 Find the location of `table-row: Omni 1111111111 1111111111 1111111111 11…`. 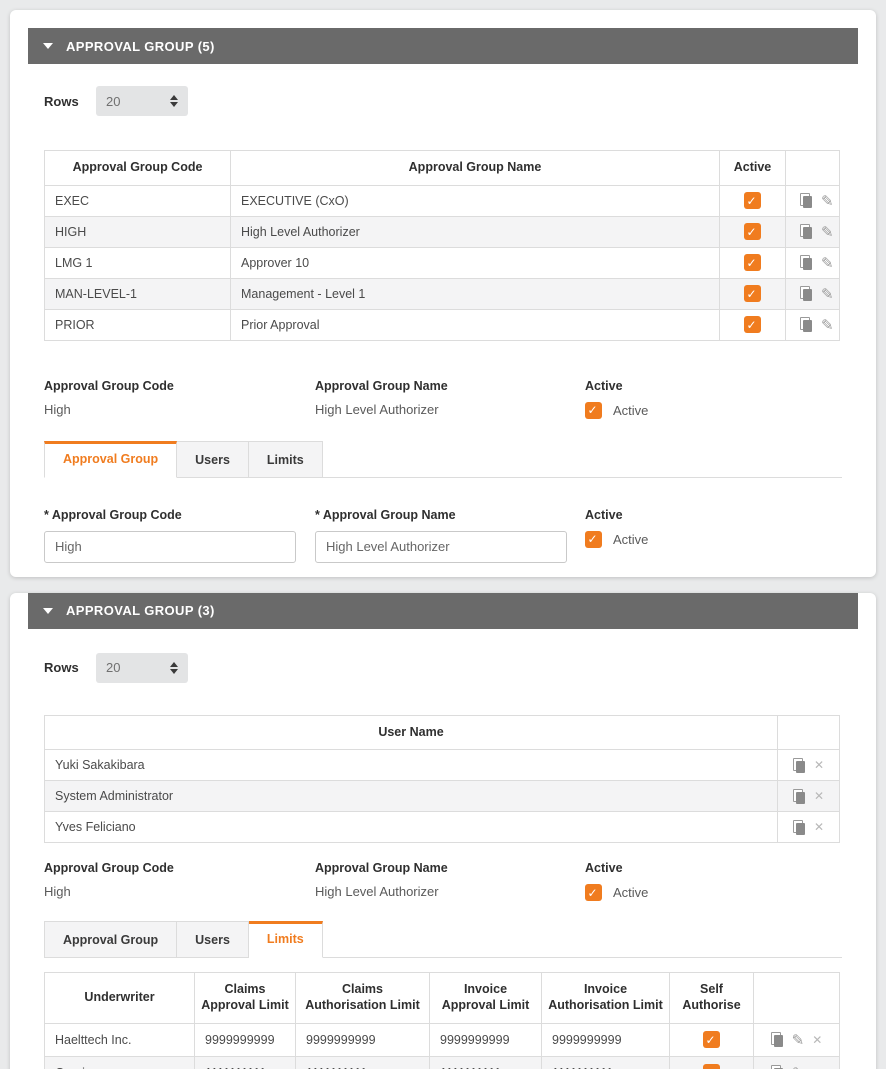

table-row: Omni 1111111111 1111111111 1111111111 11… is located at coordinates (442, 1062).